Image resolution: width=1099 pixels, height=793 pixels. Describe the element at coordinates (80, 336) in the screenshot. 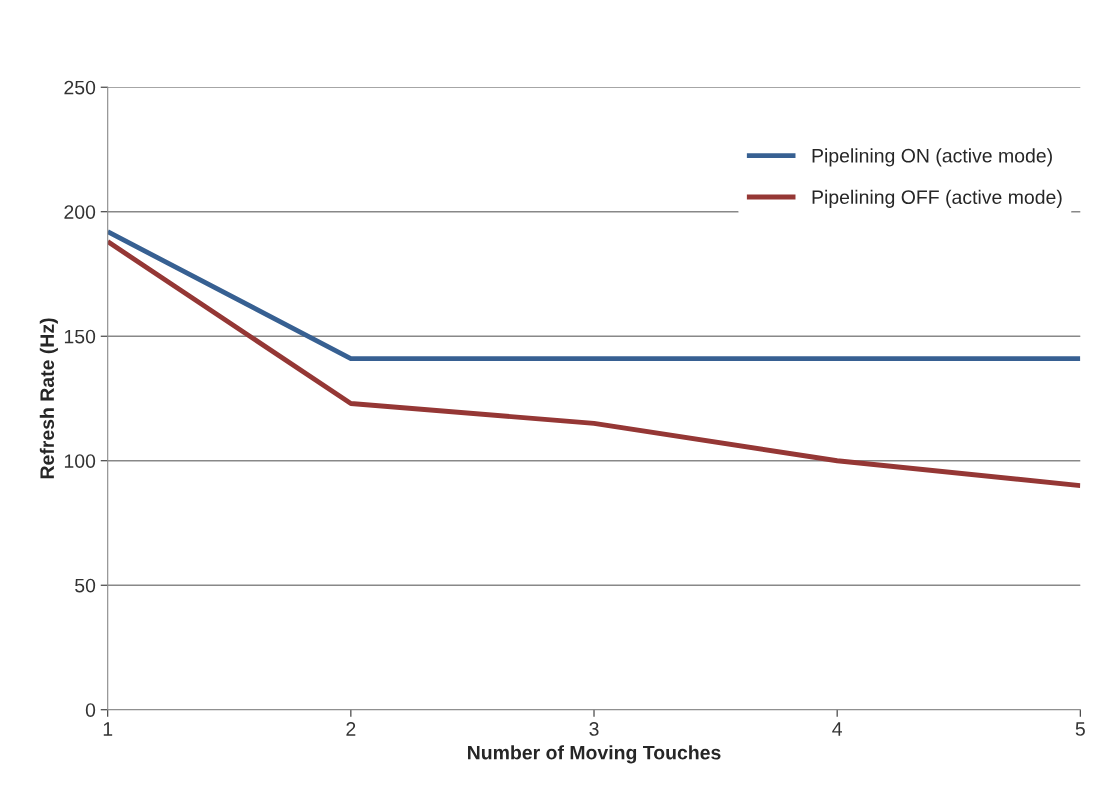

I see `y-tick-label: 150` at that location.